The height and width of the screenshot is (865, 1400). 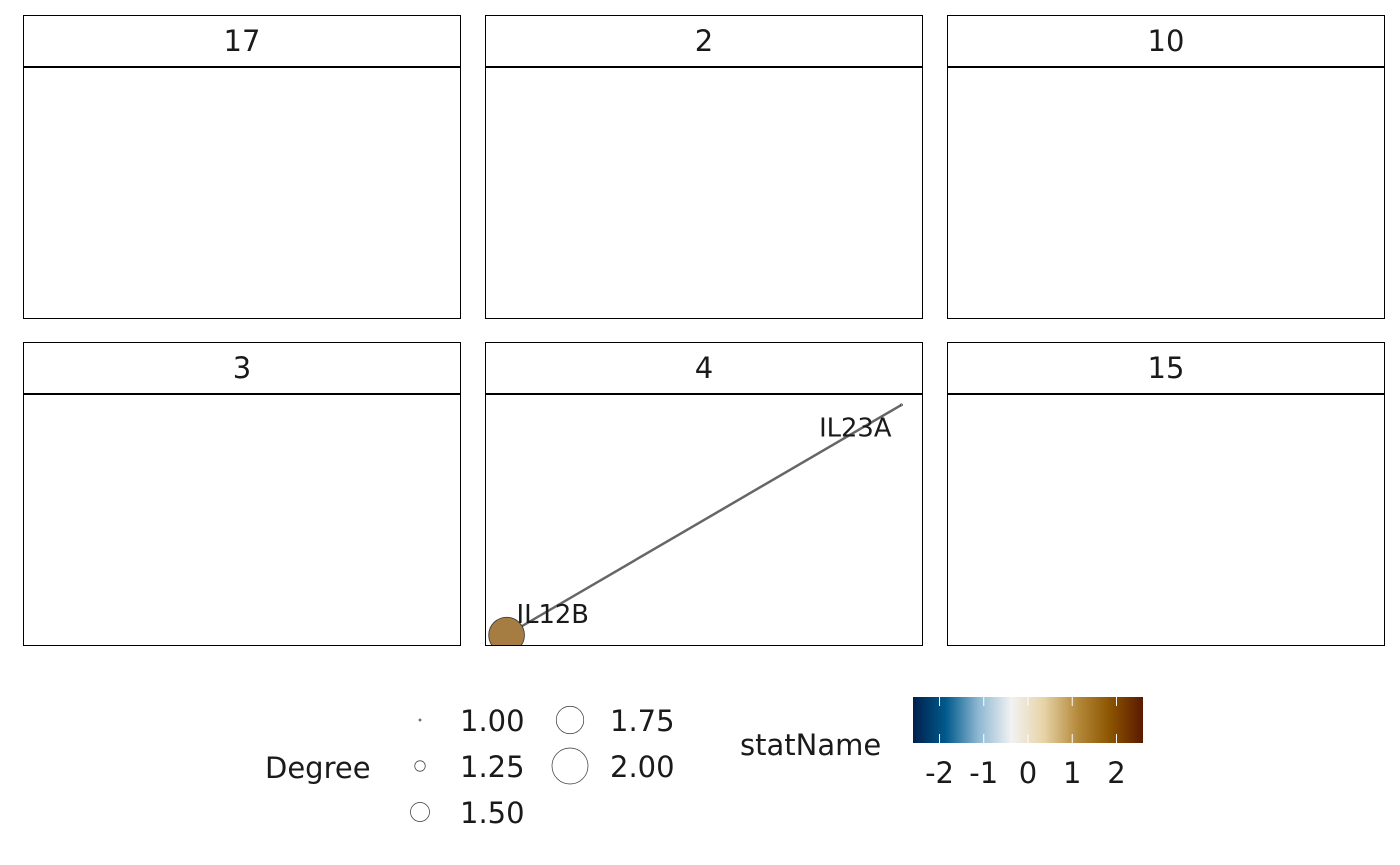 I want to click on facet-panel: 17, so click(x=242, y=167).